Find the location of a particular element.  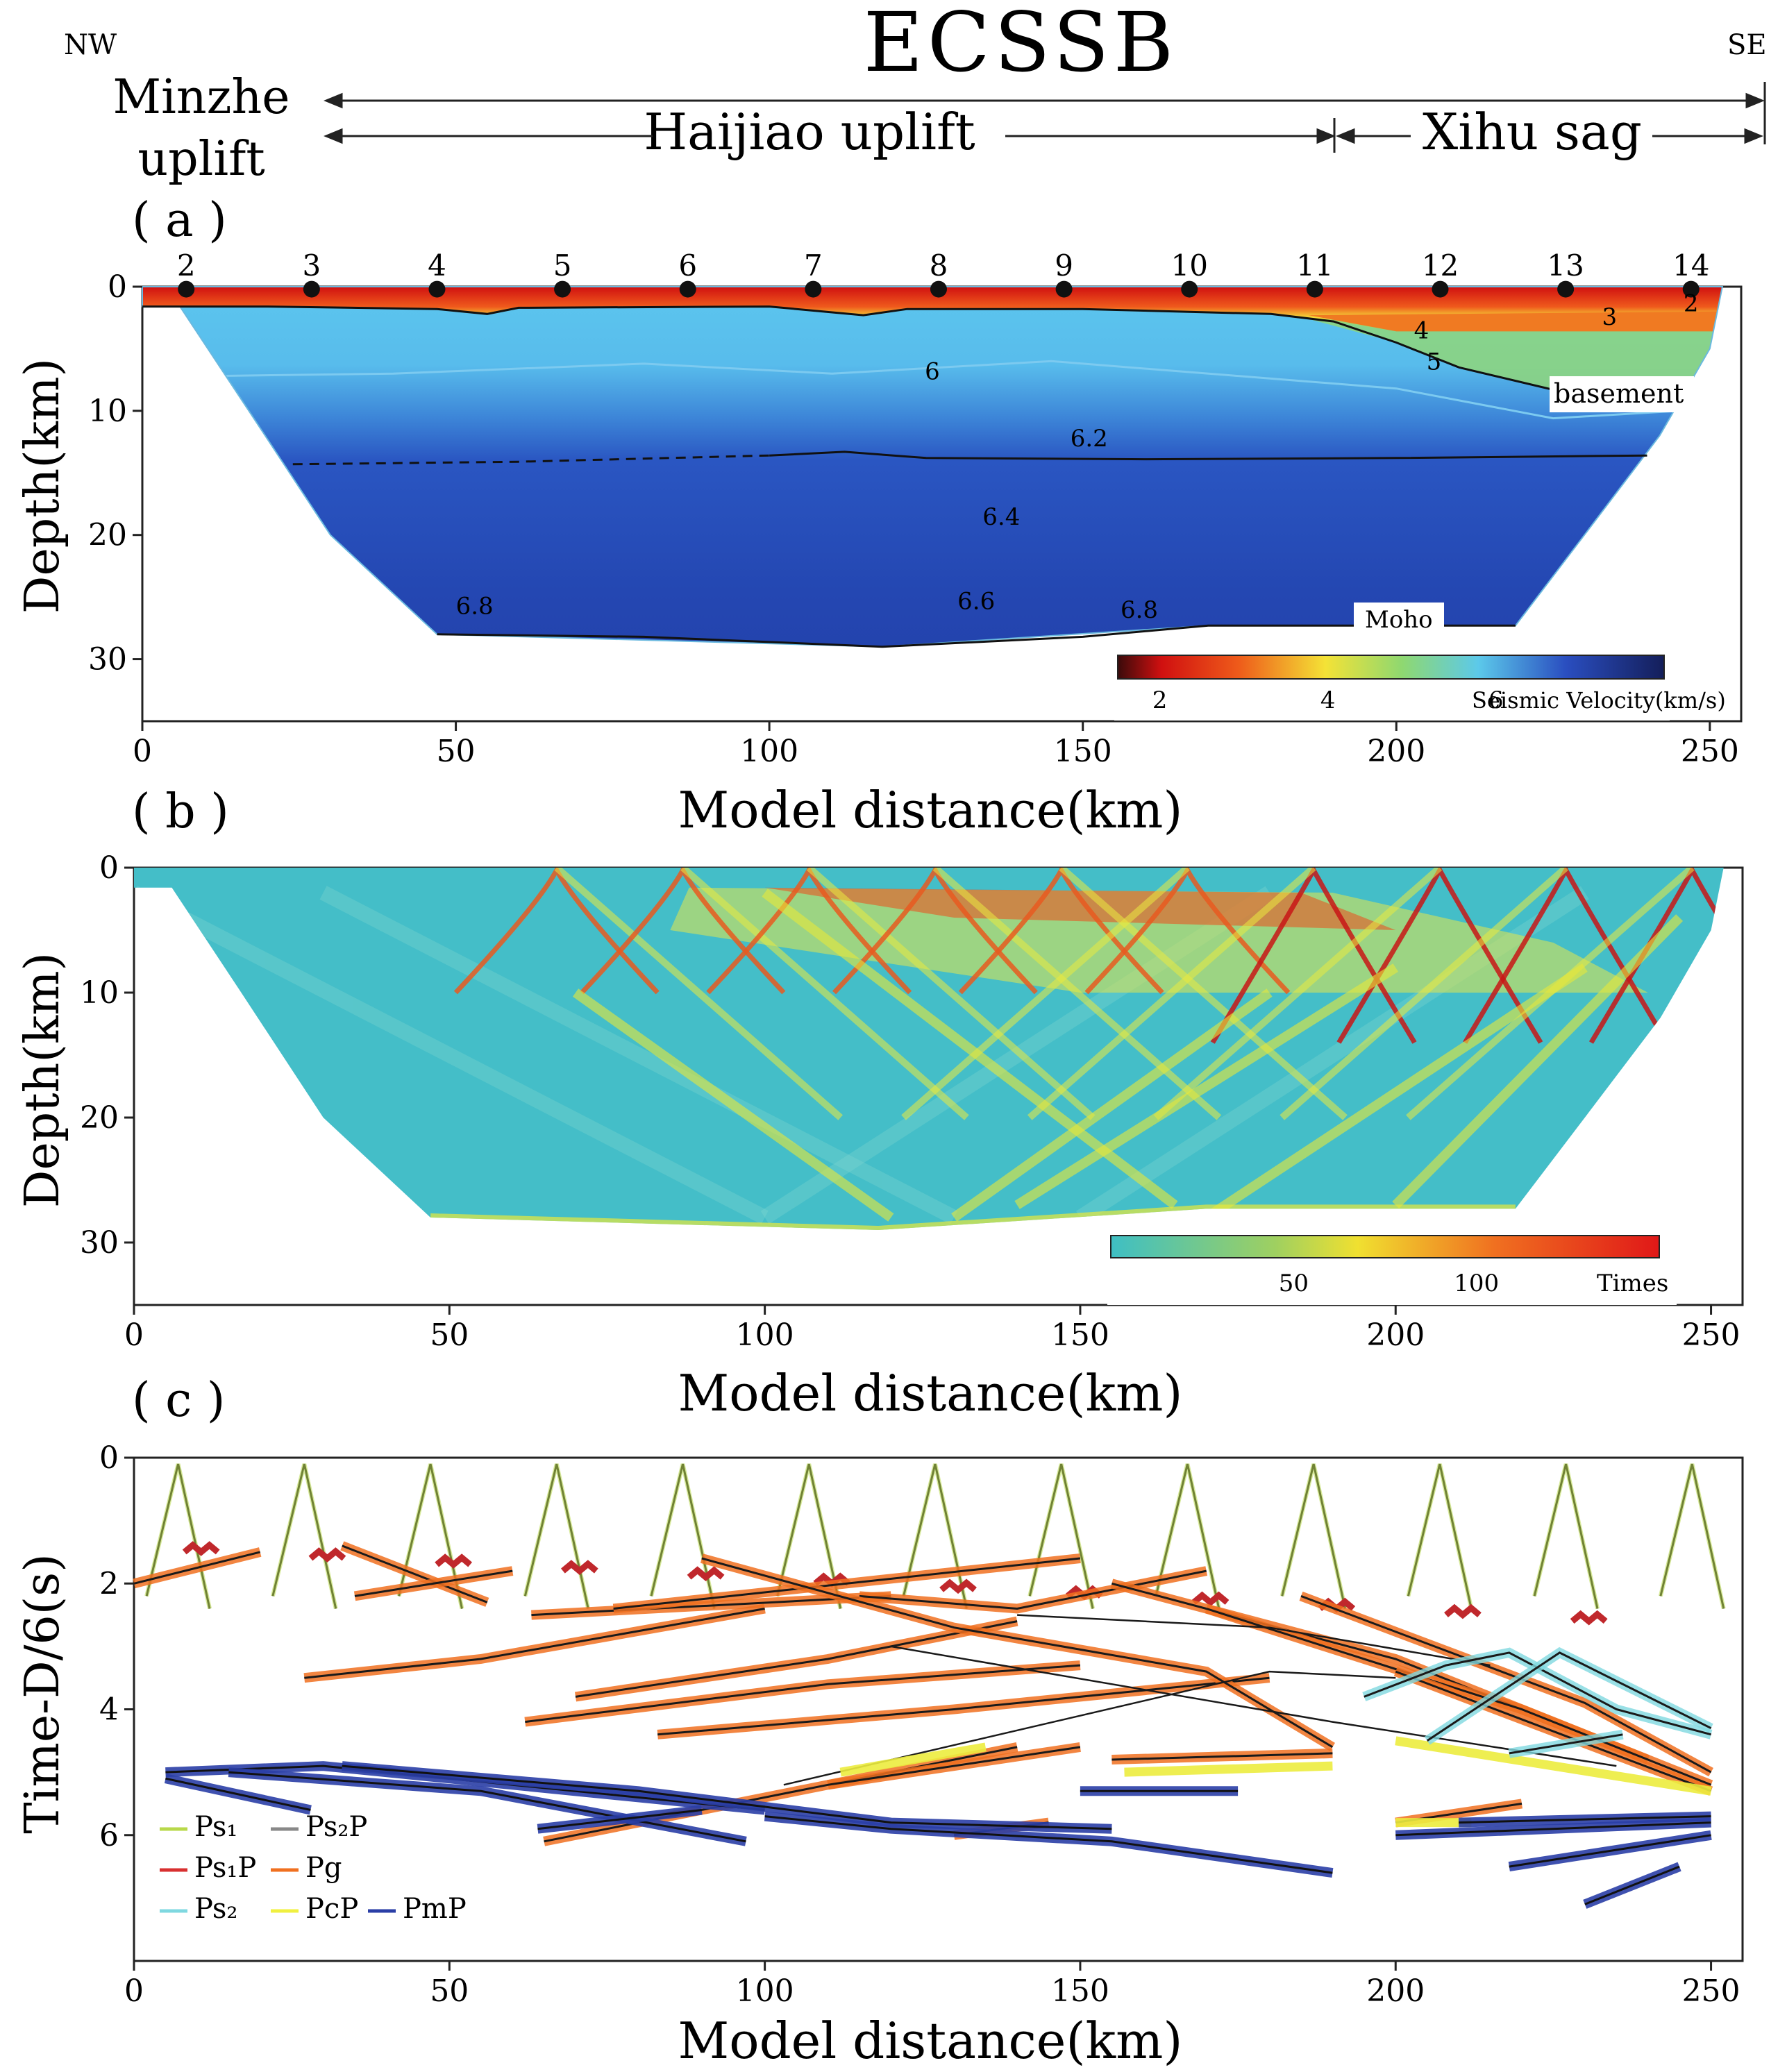

contour-label: 6 is located at coordinates (932, 372).